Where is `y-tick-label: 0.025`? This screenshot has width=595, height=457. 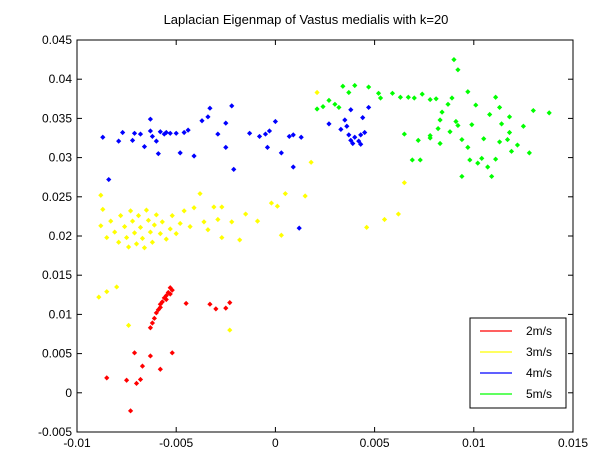 y-tick-label: 0.025 is located at coordinates (57, 197).